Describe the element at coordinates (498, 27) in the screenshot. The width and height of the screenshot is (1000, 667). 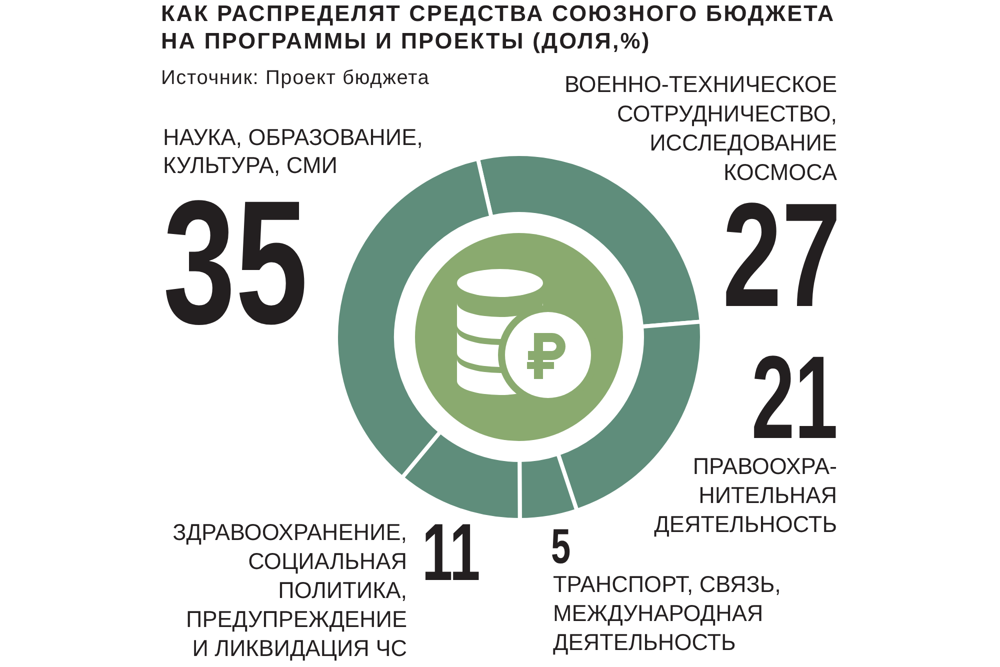
I see `chart-title: КАК РАСПРЕДЕЛЯТ СРЕДСТВА СОЮЗНОГО БЮДЖЕТА НА ПРОГРАММЫ И ПРОЕКТЫ (ДОЛЯ,%)` at that location.